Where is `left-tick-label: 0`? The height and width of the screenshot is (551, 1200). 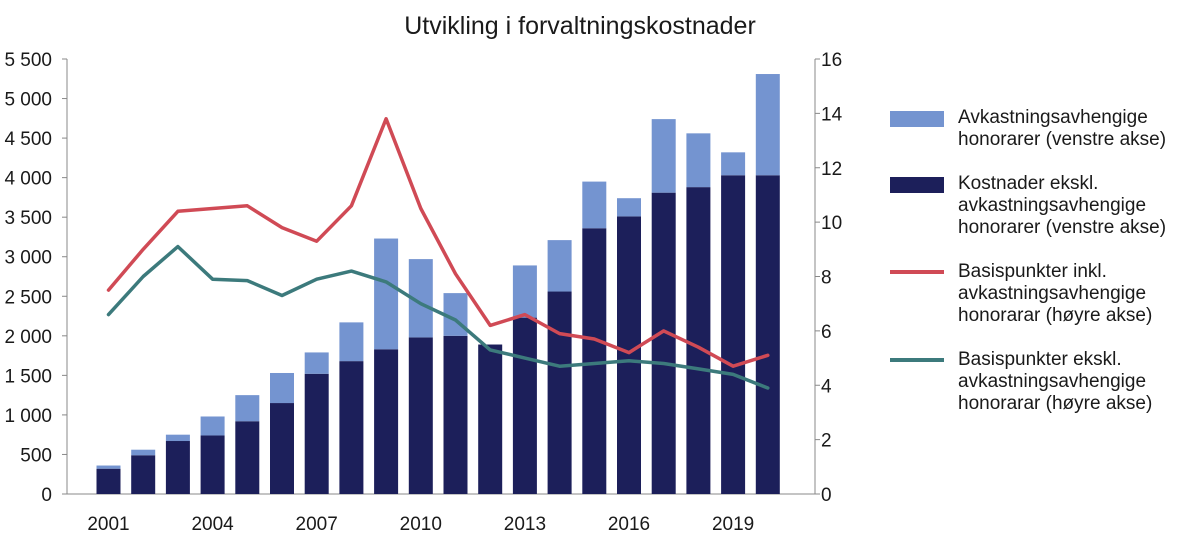
left-tick-label: 0 is located at coordinates (46, 495).